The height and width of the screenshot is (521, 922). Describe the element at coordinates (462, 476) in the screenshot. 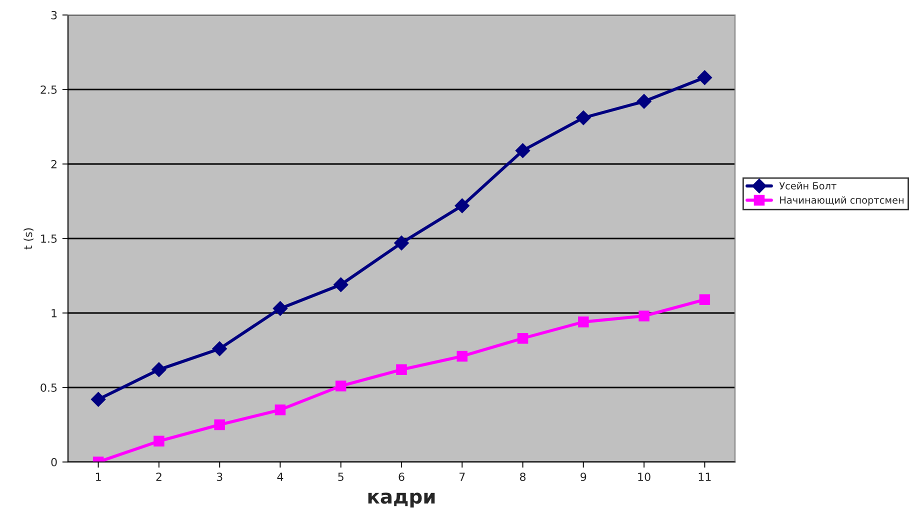

I see `x-tick-label: 7` at that location.